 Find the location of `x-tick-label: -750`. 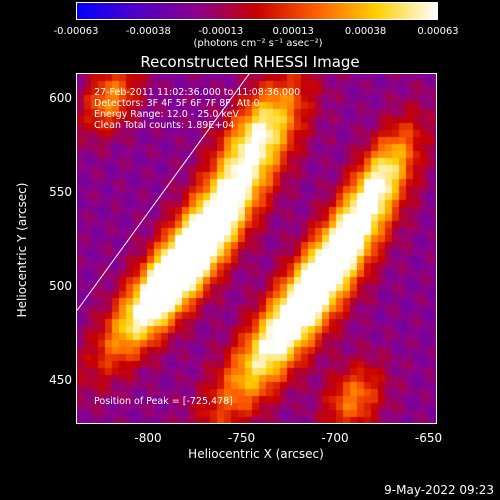

x-tick-label: -750 is located at coordinates (241, 438).